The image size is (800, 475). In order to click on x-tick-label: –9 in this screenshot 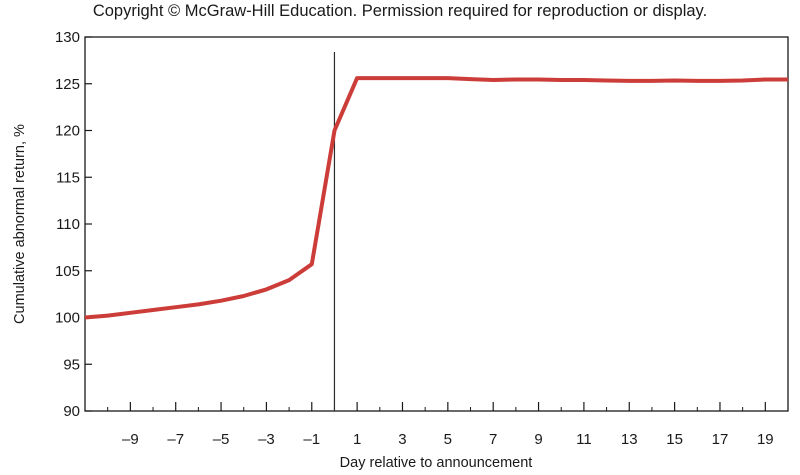, I will do `click(130, 439)`.